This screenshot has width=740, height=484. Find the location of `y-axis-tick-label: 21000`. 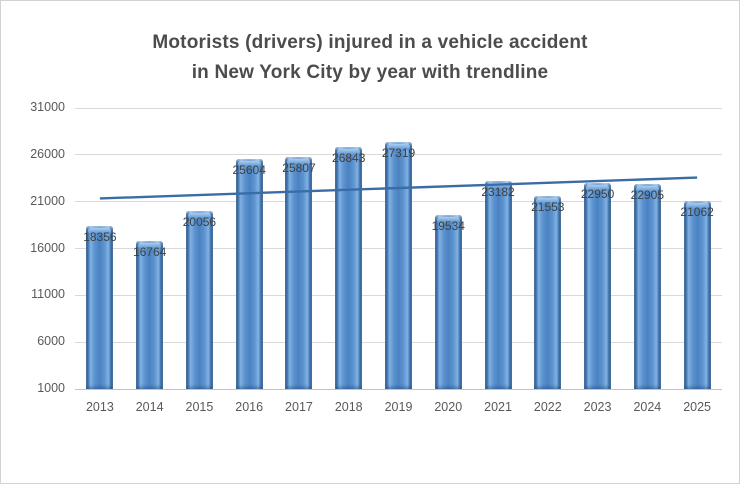

y-axis-tick-label: 21000 is located at coordinates (47, 200).